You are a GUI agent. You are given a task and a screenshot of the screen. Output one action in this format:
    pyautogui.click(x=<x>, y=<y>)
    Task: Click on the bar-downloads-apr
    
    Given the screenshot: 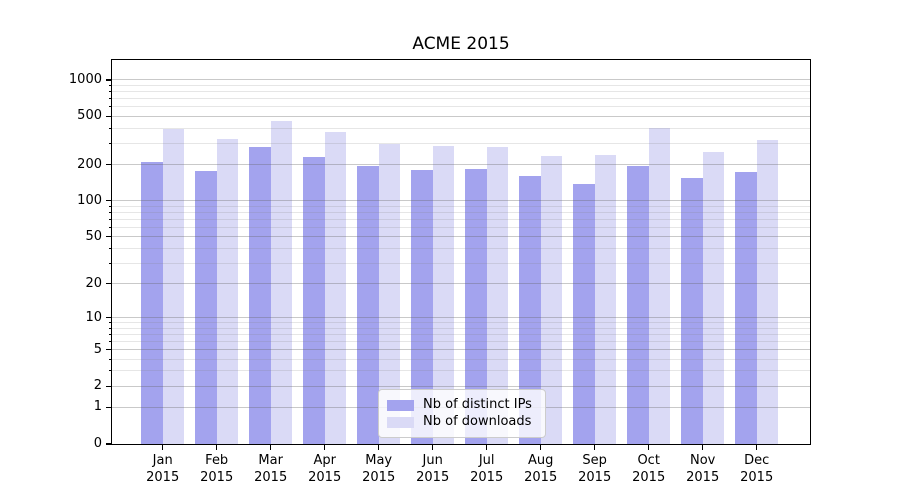 What is the action you would take?
    pyautogui.click(x=335, y=287)
    